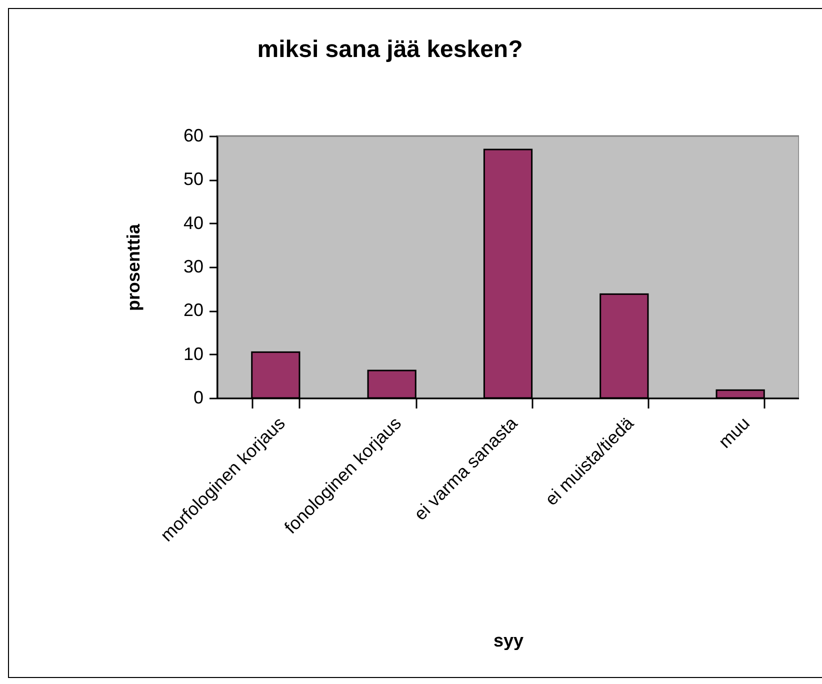 This screenshot has height=684, width=822. I want to click on x-tick-label: muu, so click(734, 432).